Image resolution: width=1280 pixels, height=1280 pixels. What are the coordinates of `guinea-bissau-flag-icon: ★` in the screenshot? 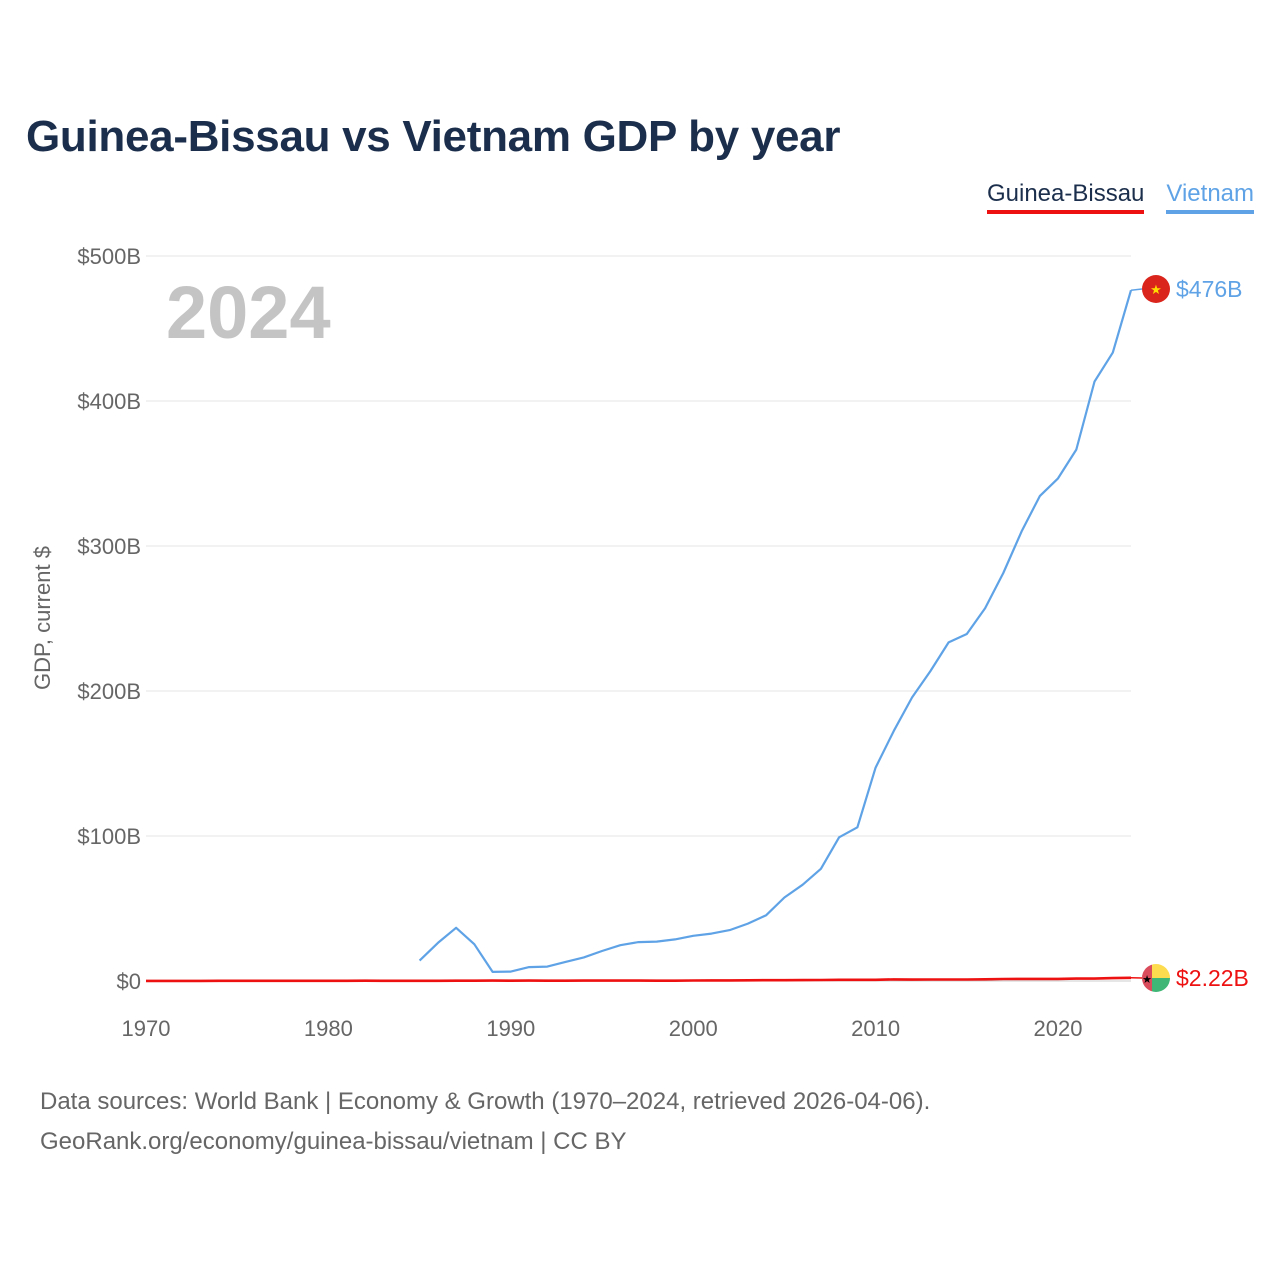 It's located at (1156, 978).